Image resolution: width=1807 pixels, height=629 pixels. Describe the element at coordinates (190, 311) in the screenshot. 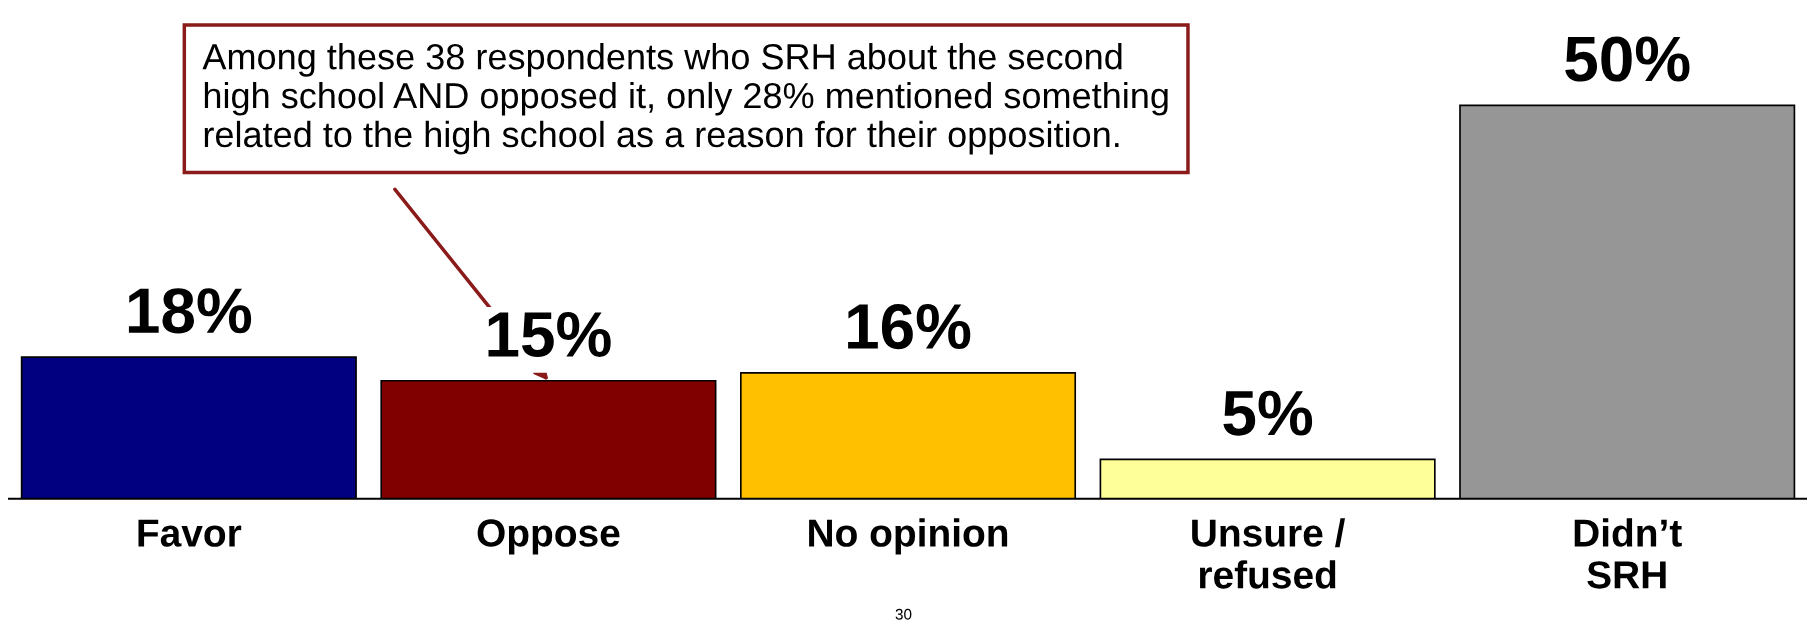

I see `data-label: 18%` at that location.